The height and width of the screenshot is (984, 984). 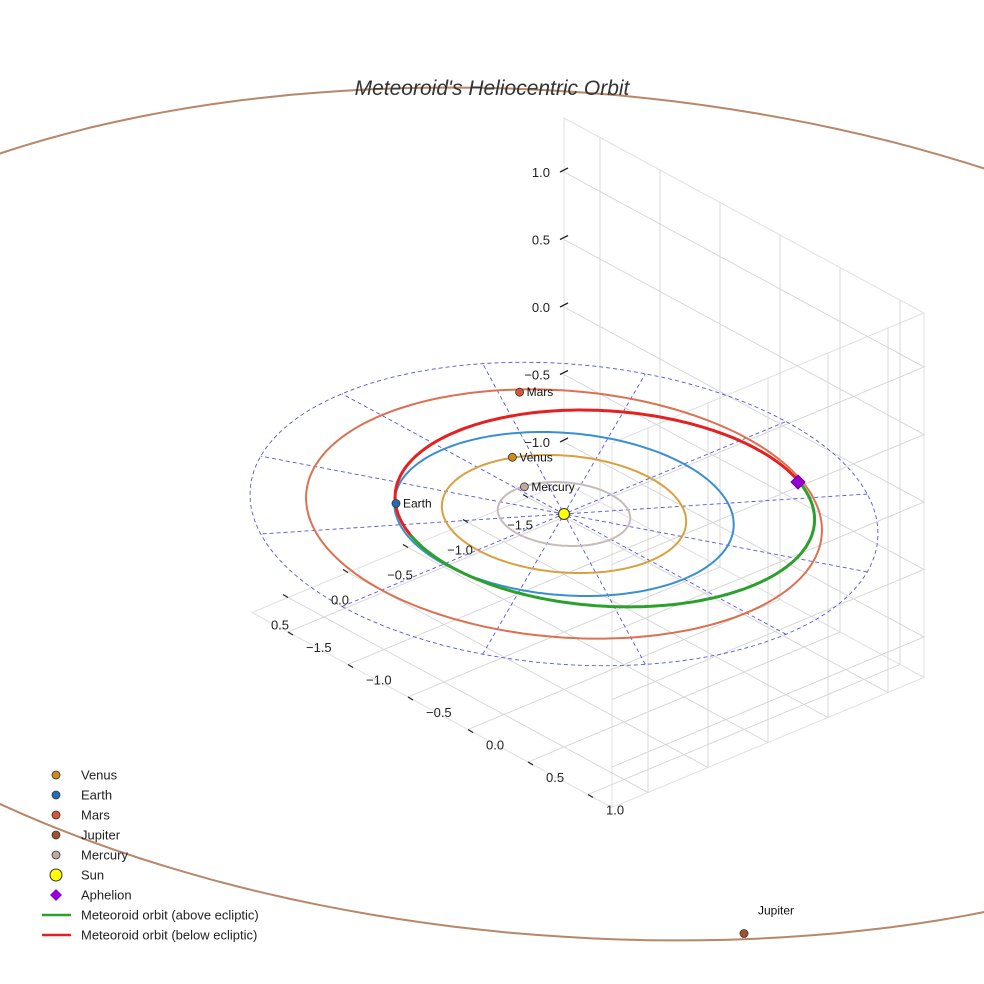 I want to click on legend-entry: Earth, so click(x=81, y=795).